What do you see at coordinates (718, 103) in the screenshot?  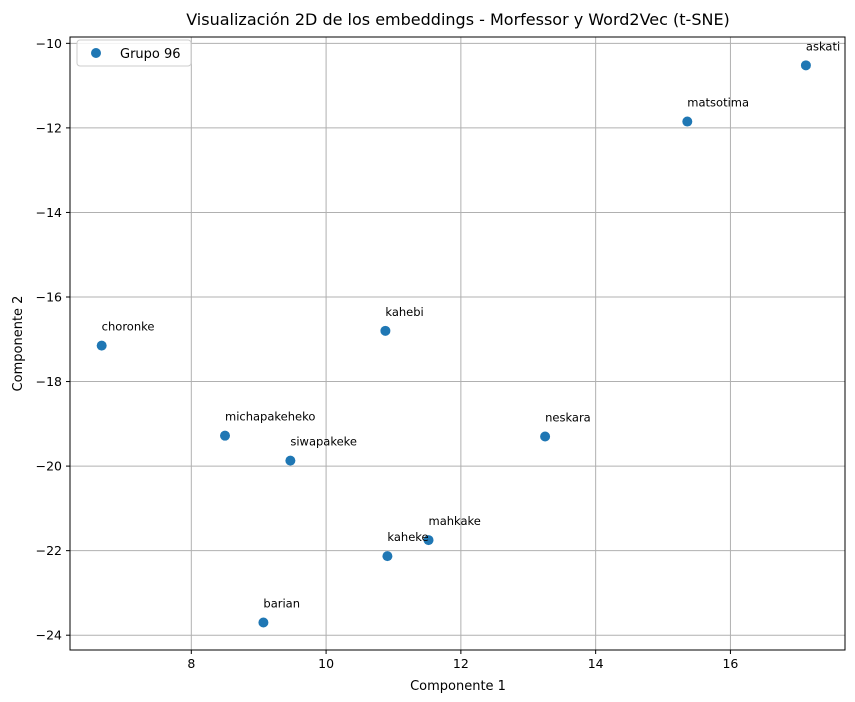 I see `point-label: matsotima` at bounding box center [718, 103].